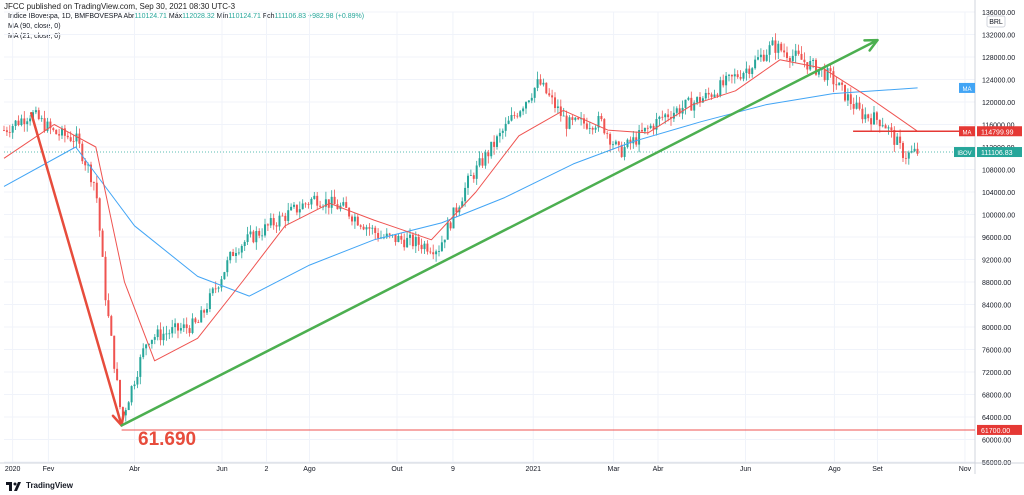  I want to click on ma90-legend: MA (90, close, 0), so click(34, 26).